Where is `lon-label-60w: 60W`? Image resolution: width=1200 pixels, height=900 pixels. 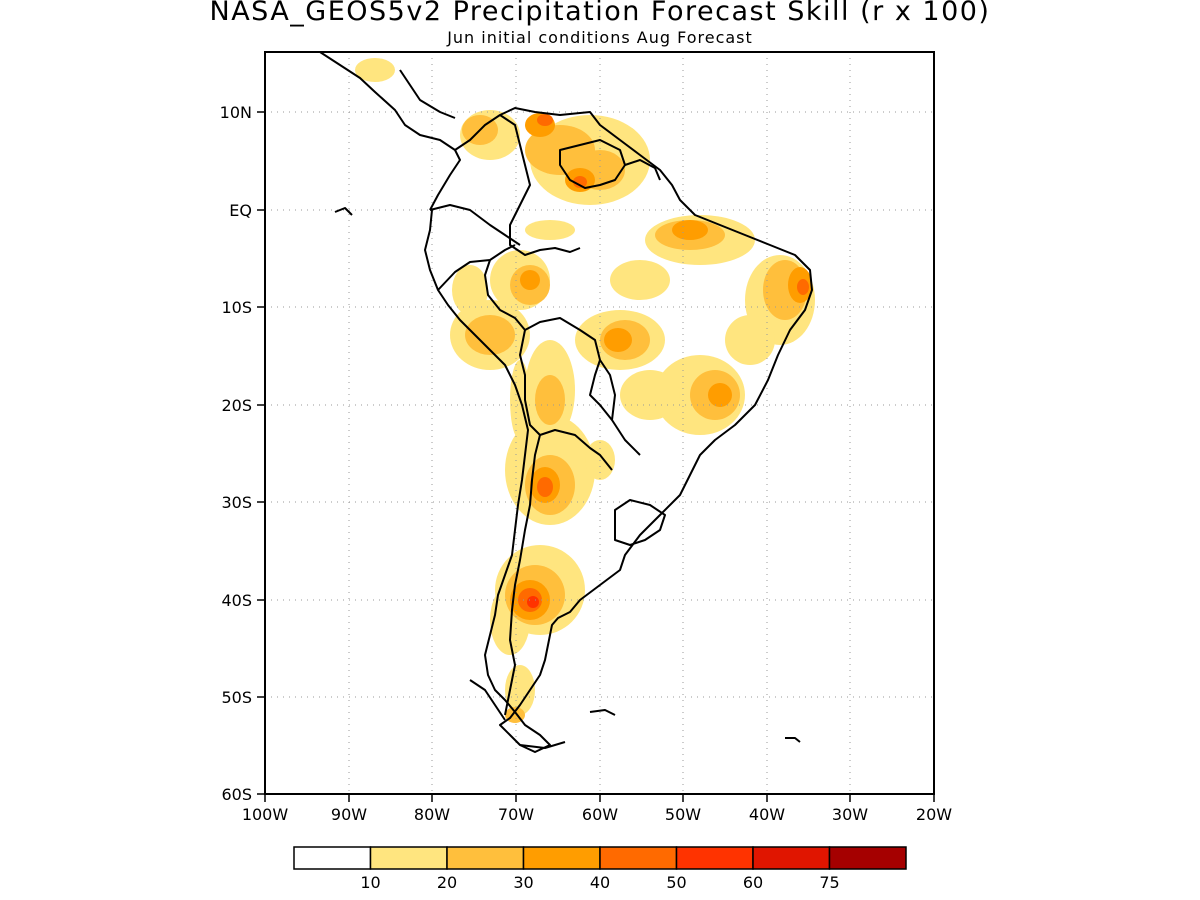
lon-label-60w: 60W is located at coordinates (600, 814).